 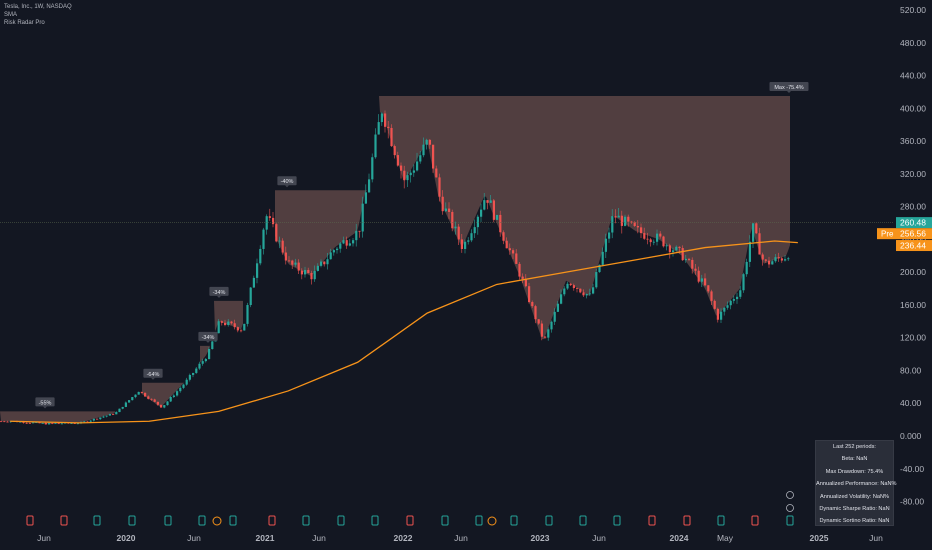 What do you see at coordinates (914, 223) in the screenshot?
I see `last-price-box-bg` at bounding box center [914, 223].